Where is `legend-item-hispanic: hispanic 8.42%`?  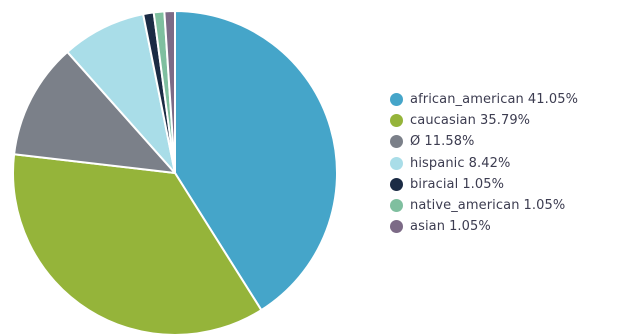
legend-item-hispanic: hispanic 8.42% is located at coordinates (484, 163).